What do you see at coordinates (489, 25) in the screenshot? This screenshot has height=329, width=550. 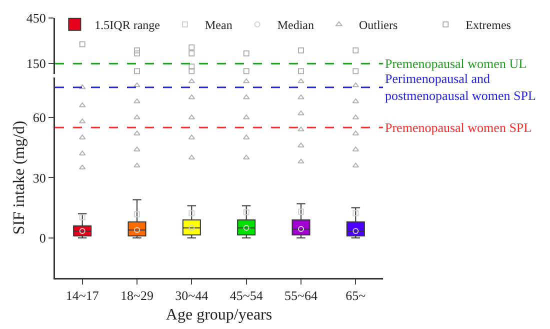 I see `legend-label: Extremes` at bounding box center [489, 25].